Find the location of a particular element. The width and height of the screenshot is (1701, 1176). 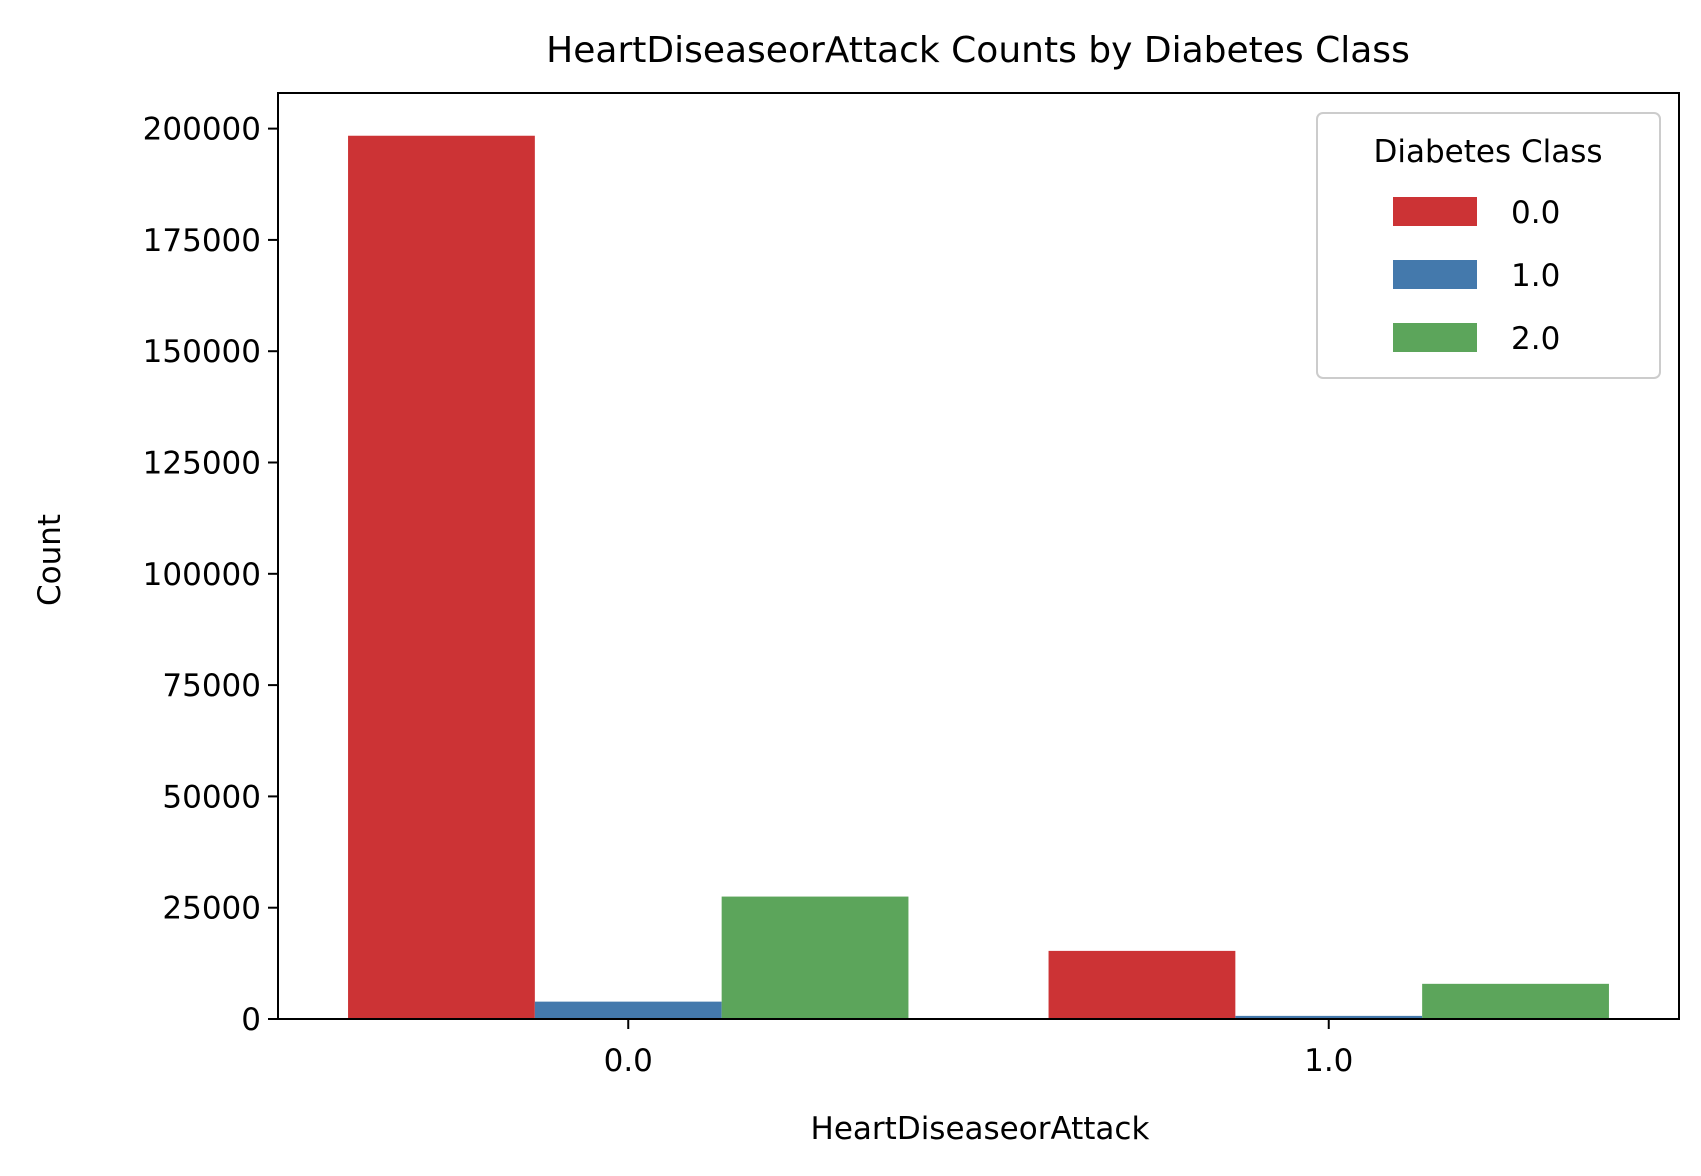

bar-0.0-class-2.0 is located at coordinates (815, 957).